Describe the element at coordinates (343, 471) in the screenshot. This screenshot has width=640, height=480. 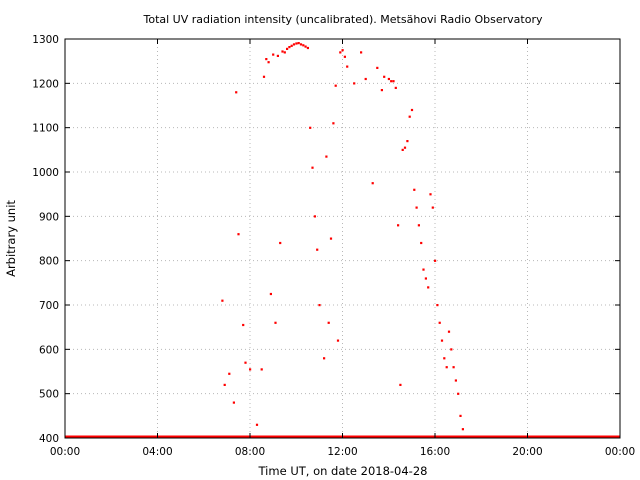
I see `x-axis-label: Time UT, on date 2018-04-28` at that location.